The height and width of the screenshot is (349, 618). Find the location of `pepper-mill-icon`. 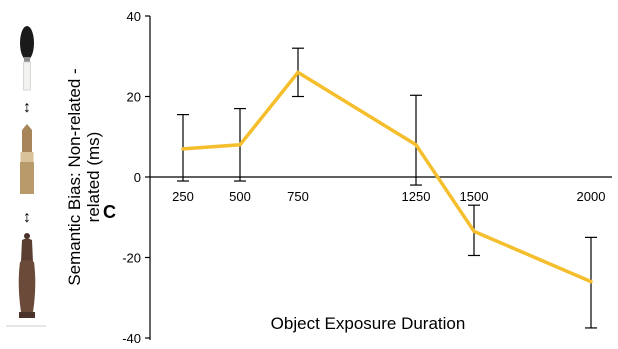

pepper-mill-icon is located at coordinates (26, 280).